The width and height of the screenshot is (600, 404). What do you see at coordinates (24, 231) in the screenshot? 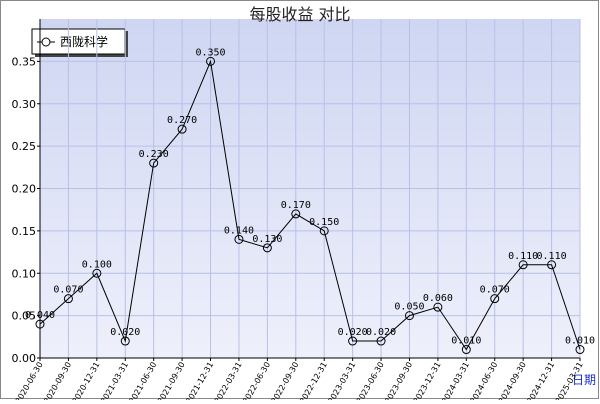
I see `y-tick-label: 0.15` at bounding box center [24, 231].